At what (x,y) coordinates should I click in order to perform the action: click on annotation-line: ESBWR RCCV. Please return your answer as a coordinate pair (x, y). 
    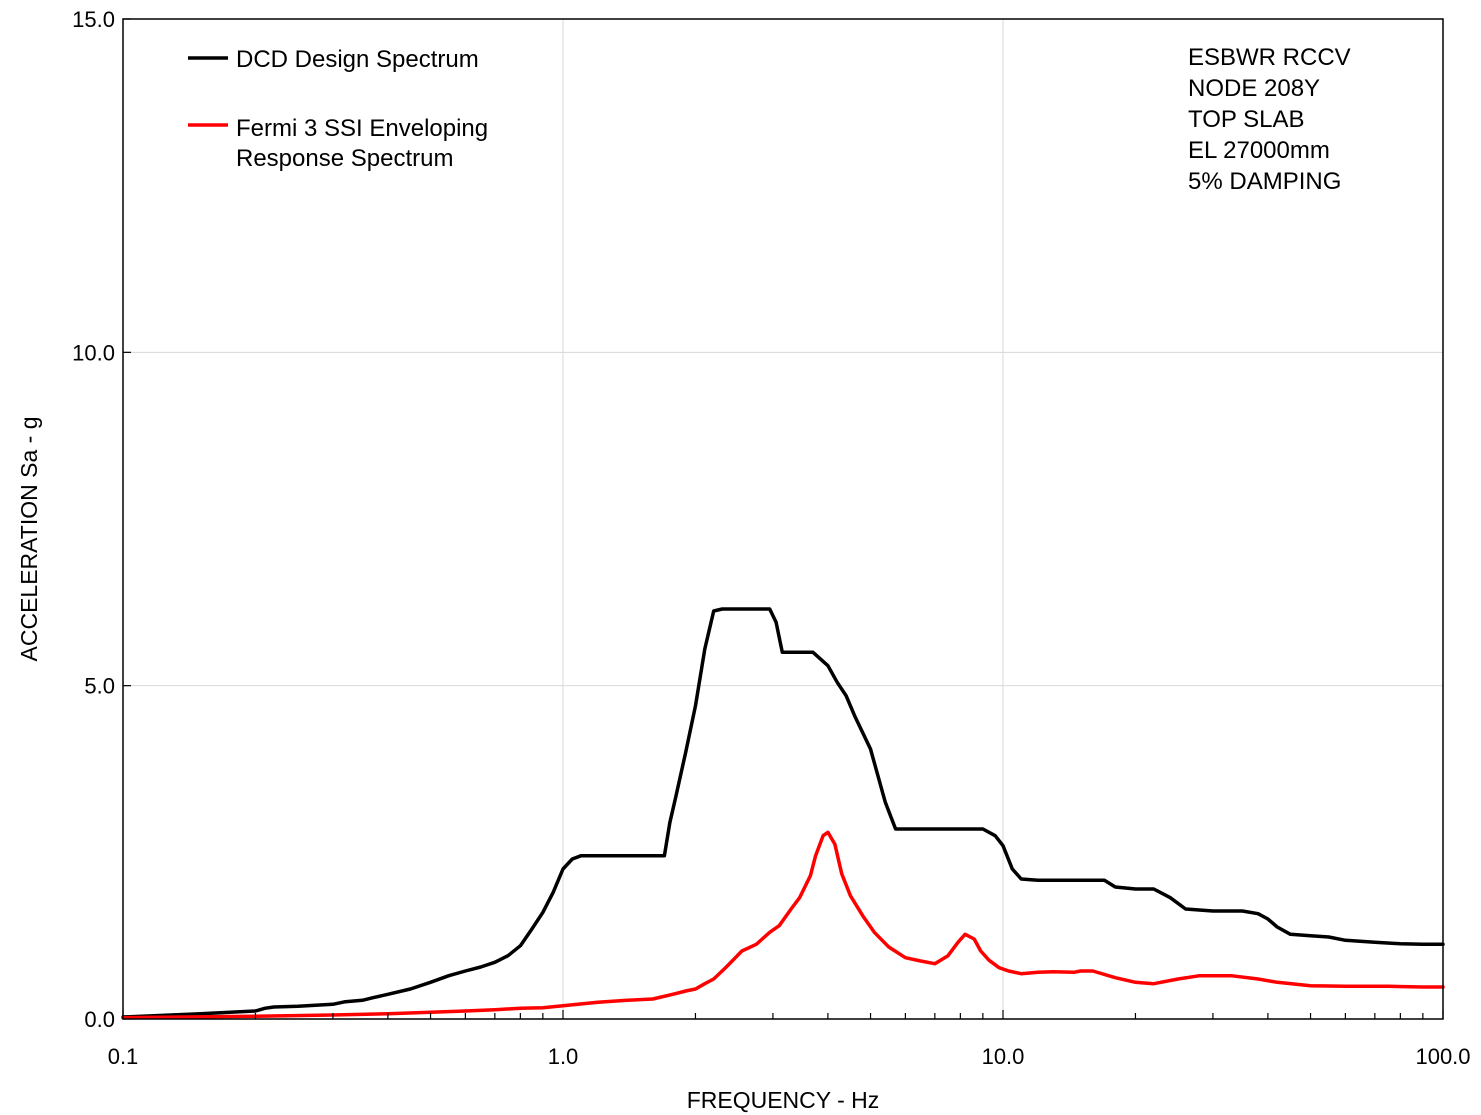
    Looking at the image, I should click on (1269, 57).